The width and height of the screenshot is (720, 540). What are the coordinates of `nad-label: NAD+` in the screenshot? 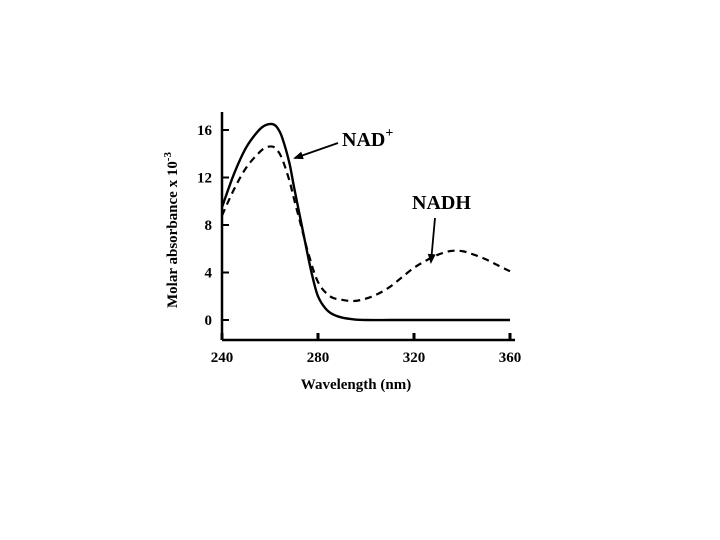 It's located at (367, 138).